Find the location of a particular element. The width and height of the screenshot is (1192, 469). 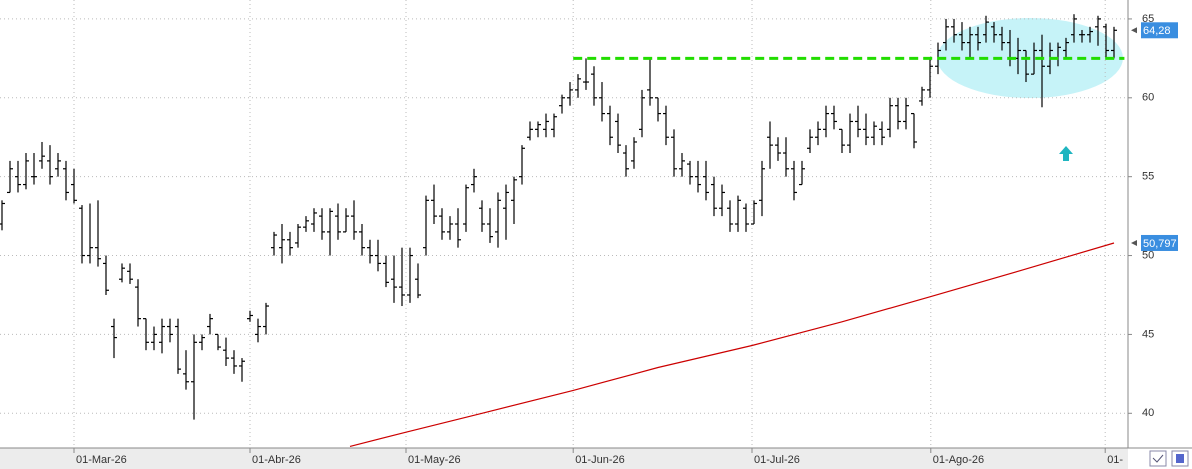

zoom-glyph is located at coordinates (1158, 458).